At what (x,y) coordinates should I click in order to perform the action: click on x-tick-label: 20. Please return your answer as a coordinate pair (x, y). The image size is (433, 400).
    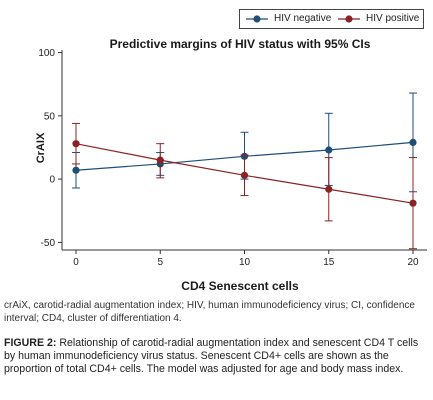
    Looking at the image, I should click on (413, 262).